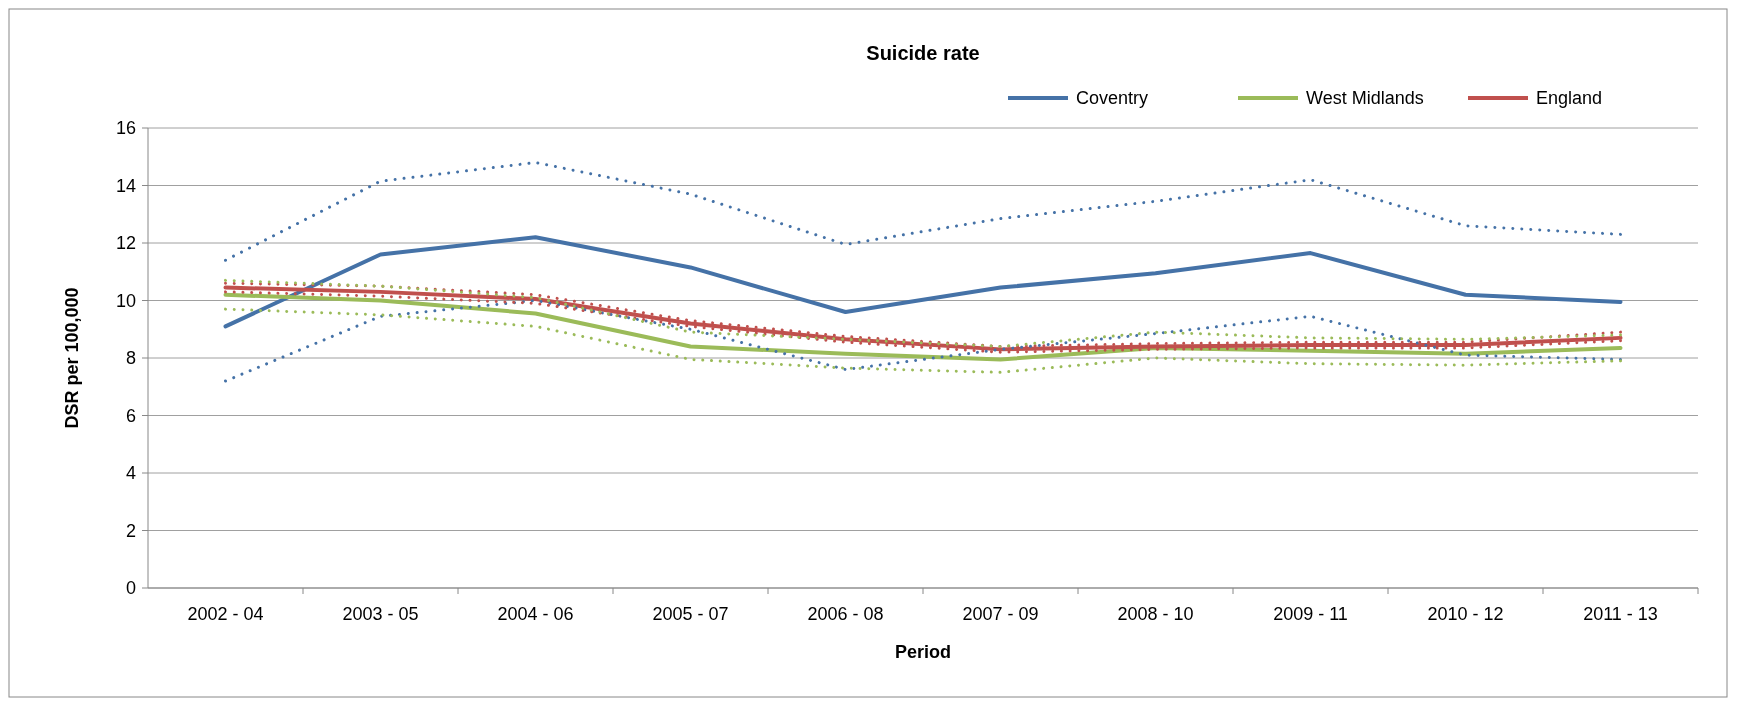 The image size is (1747, 718). Describe the element at coordinates (690, 614) in the screenshot. I see `x-tick-label: 2005 - 07` at that location.